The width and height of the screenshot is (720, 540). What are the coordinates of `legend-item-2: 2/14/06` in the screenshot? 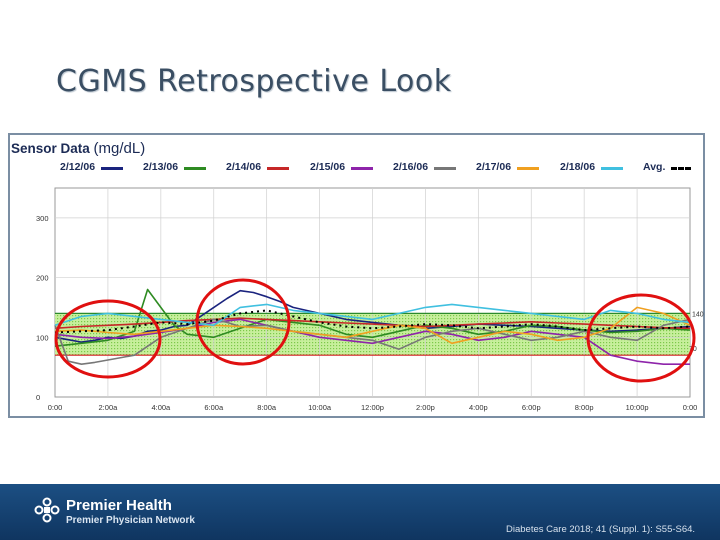 It's located at (258, 167).